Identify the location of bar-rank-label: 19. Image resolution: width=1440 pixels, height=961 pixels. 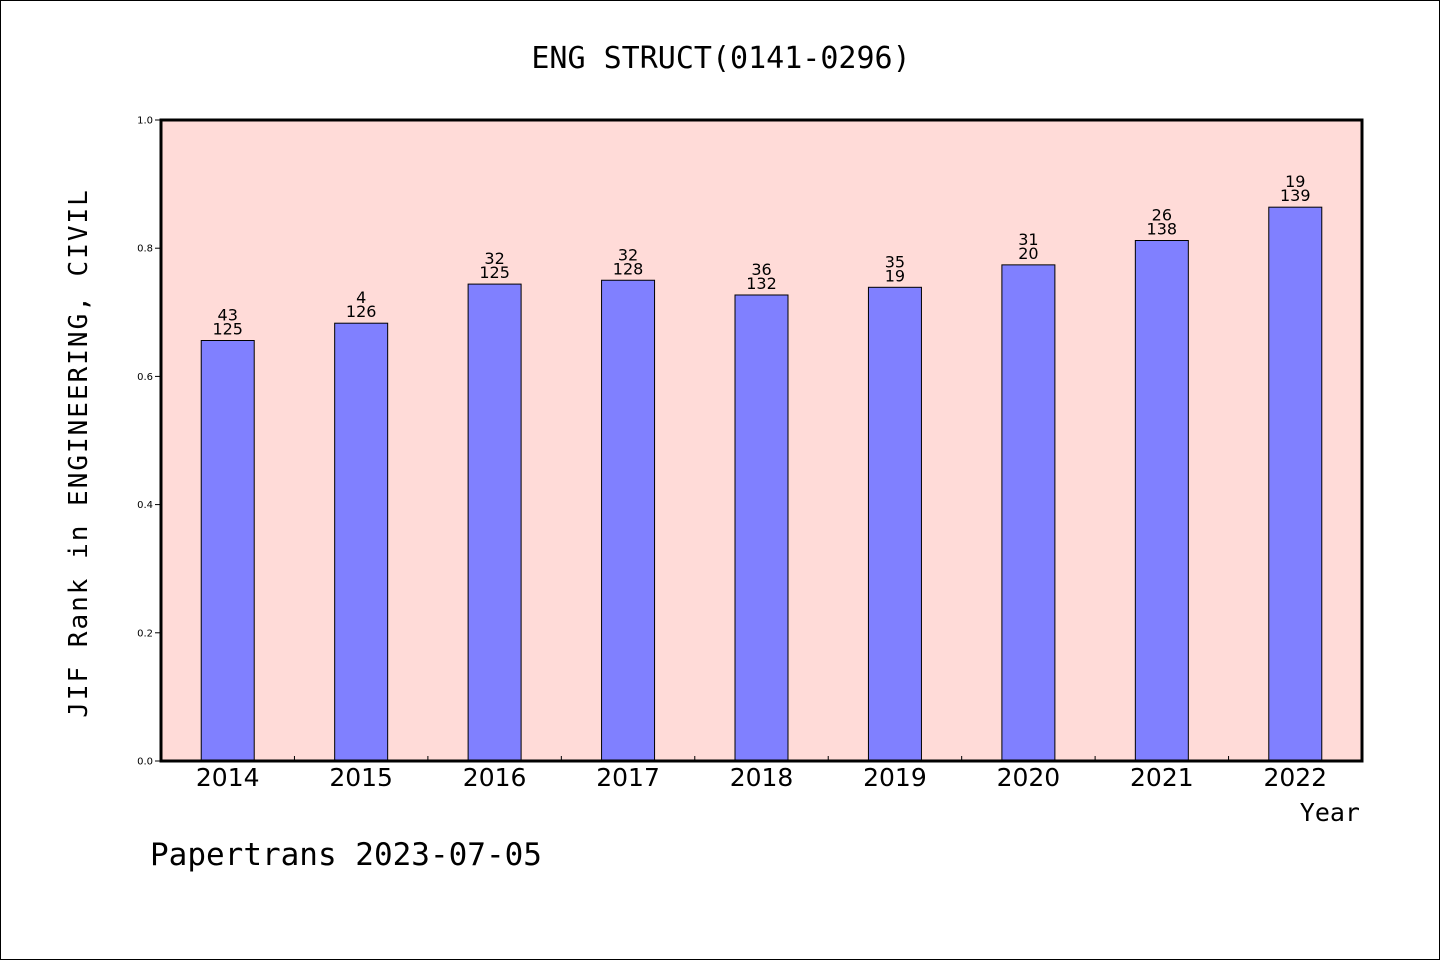
(1295, 181).